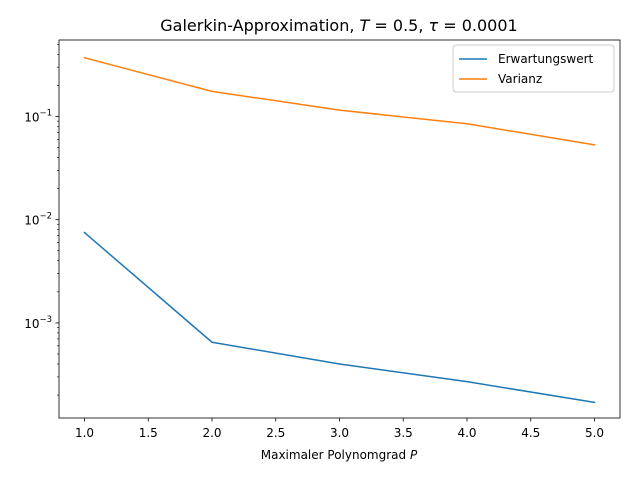 The width and height of the screenshot is (640, 480). I want to click on y-tick-label: 10⁻², so click(38, 220).